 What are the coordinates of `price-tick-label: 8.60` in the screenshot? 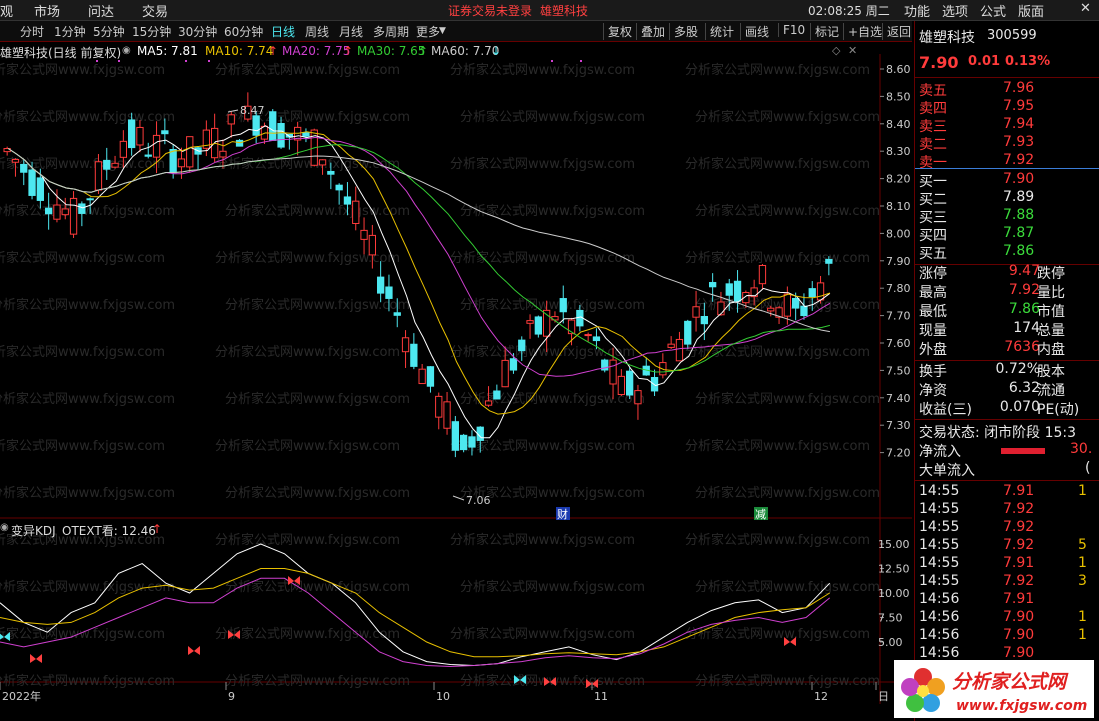 It's located at (898, 69).